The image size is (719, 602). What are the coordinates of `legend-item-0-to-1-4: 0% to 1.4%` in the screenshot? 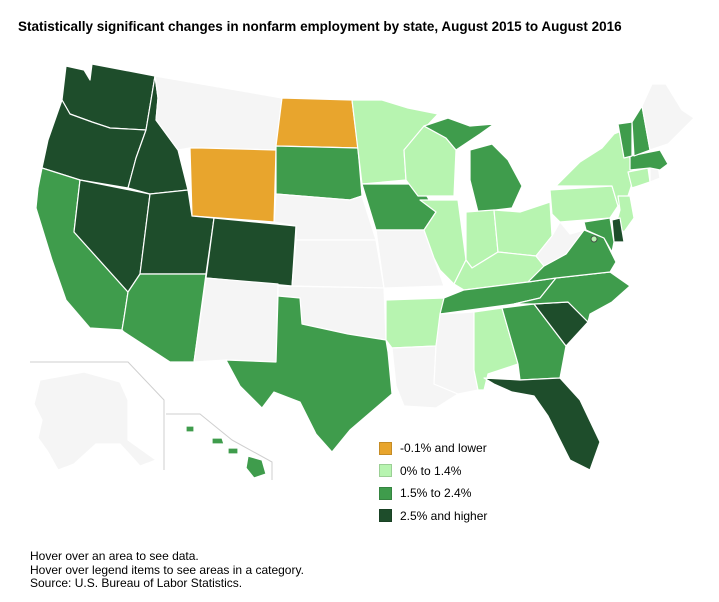 It's located at (433, 471).